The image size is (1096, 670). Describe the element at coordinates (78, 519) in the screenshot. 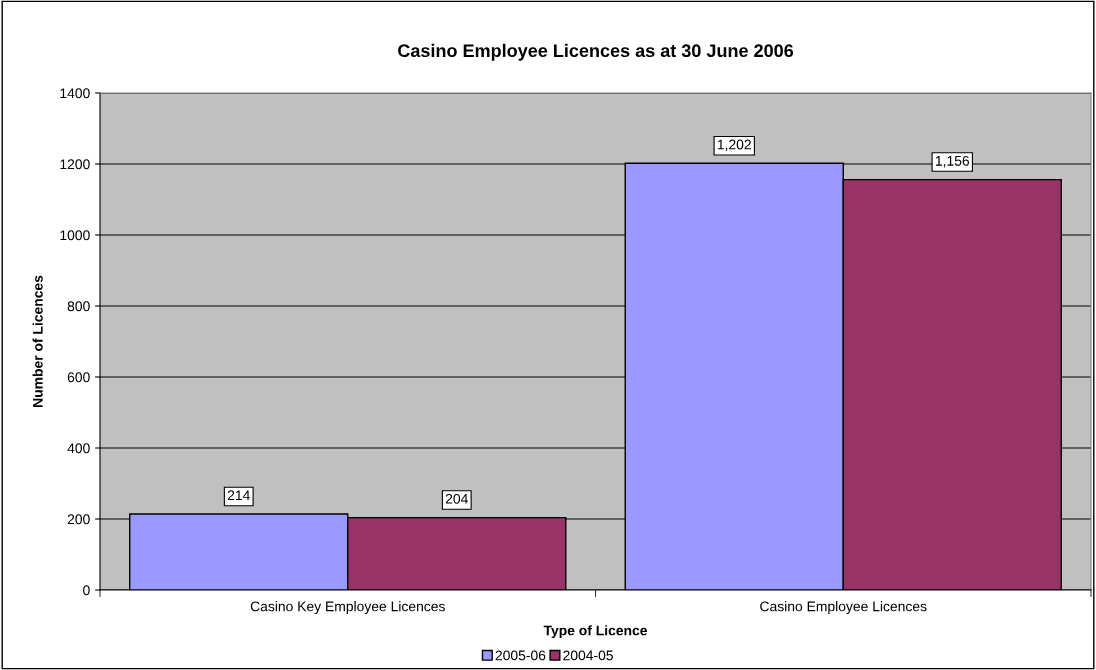

I see `y-tick-label: 200` at that location.